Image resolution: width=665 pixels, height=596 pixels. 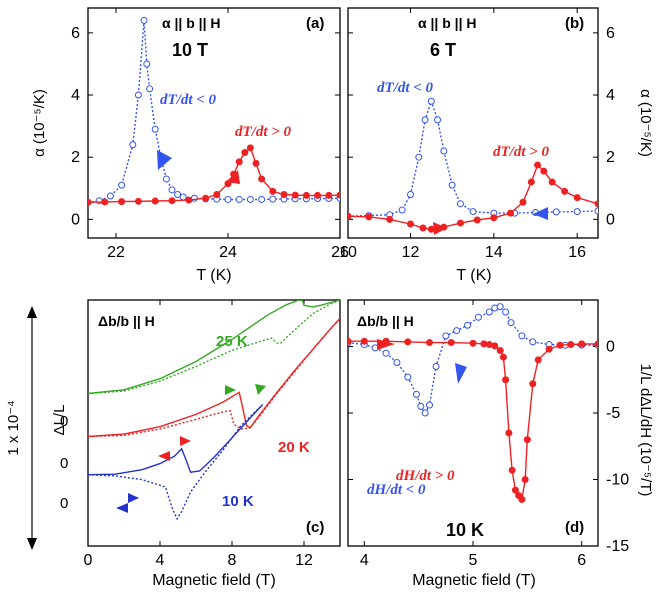 I want to click on panel-b-ytick-label: 4, so click(x=610, y=95).